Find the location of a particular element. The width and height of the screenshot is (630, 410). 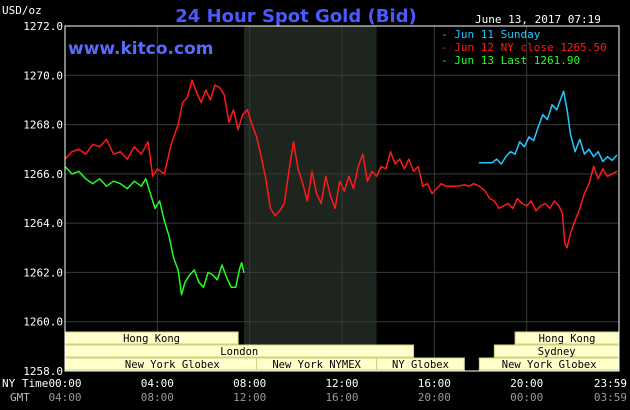

x-tick-label-ny: 20:00 is located at coordinates (526, 383).